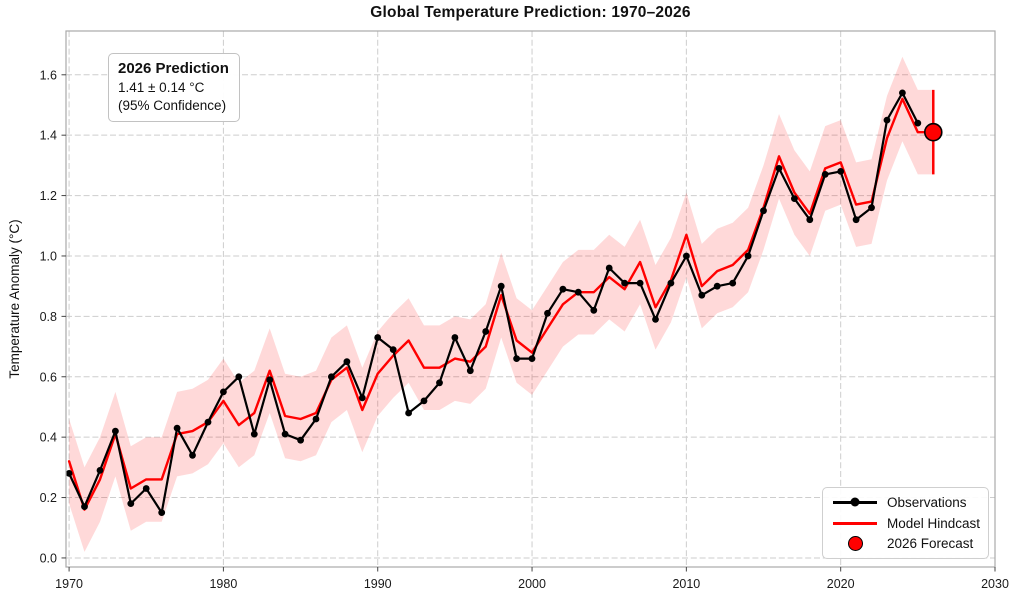 This screenshot has width=1024, height=608. I want to click on y-tick-labels: 0.0 0.2 0.4 0.6 0.8 1.0 1.2 1.4 1.6, so click(48, 316).